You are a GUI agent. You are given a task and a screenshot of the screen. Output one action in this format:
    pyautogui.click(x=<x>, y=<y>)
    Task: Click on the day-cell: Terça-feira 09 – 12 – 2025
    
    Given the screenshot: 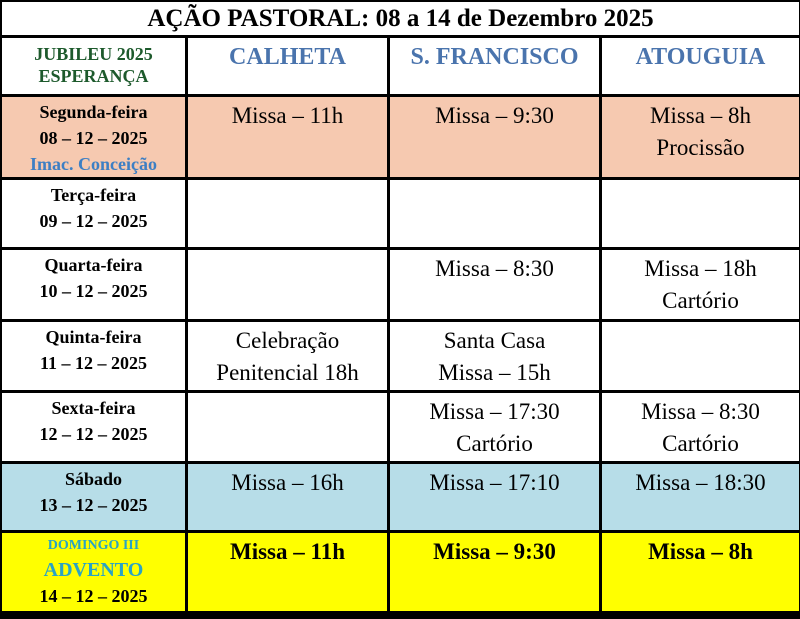 What is the action you would take?
    pyautogui.click(x=93, y=213)
    